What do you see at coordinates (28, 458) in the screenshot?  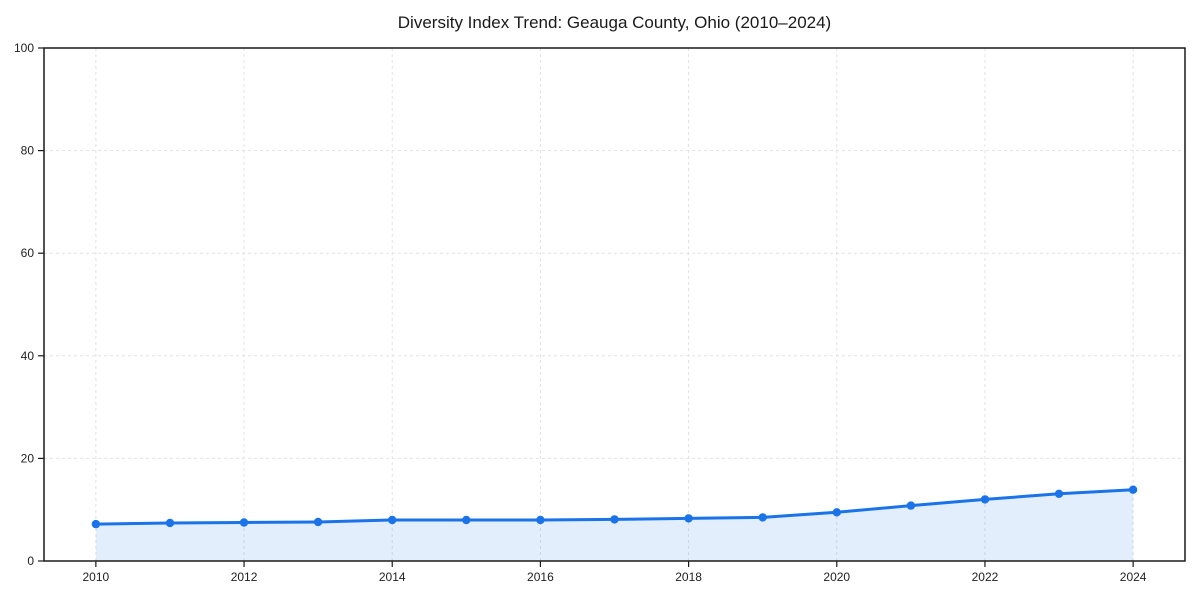 I see `y-axis-tick-label: 20` at bounding box center [28, 458].